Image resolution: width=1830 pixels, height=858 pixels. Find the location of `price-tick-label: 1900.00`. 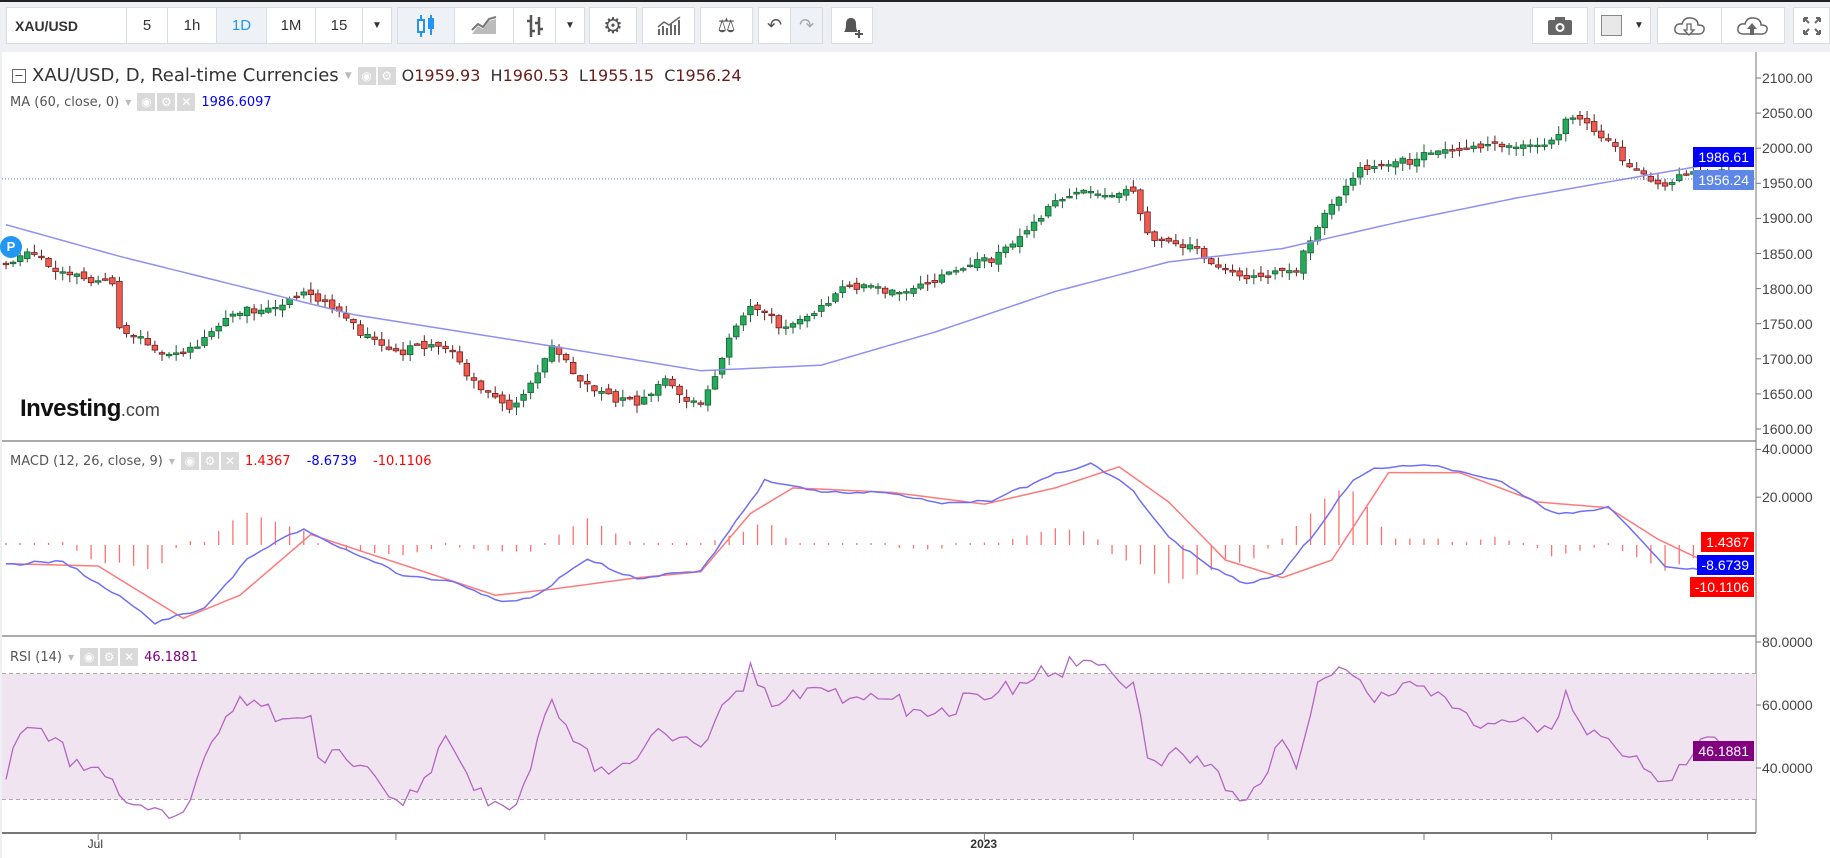

price-tick-label: 1900.00 is located at coordinates (1787, 218).